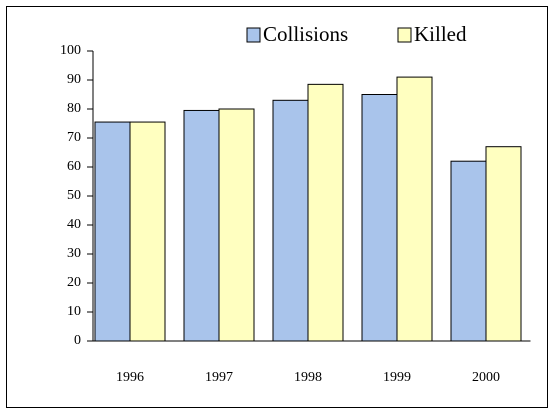  What do you see at coordinates (74, 311) in the screenshot?
I see `y-tick-label: 10` at bounding box center [74, 311].